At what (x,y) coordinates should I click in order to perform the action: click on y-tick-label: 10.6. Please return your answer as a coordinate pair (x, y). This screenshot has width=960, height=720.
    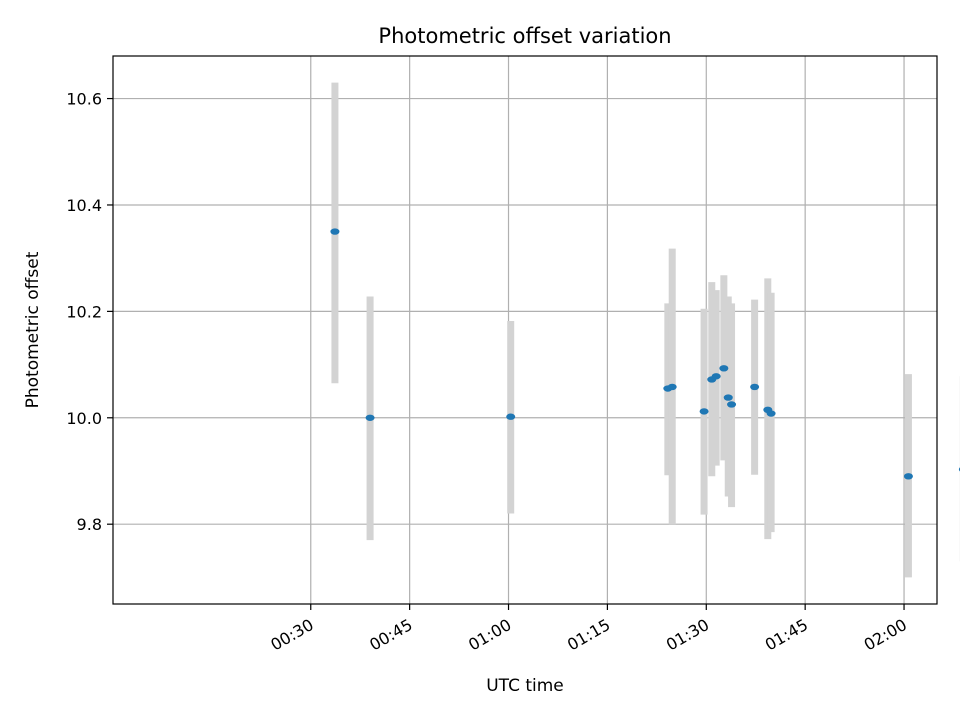
    Looking at the image, I should click on (84, 99).